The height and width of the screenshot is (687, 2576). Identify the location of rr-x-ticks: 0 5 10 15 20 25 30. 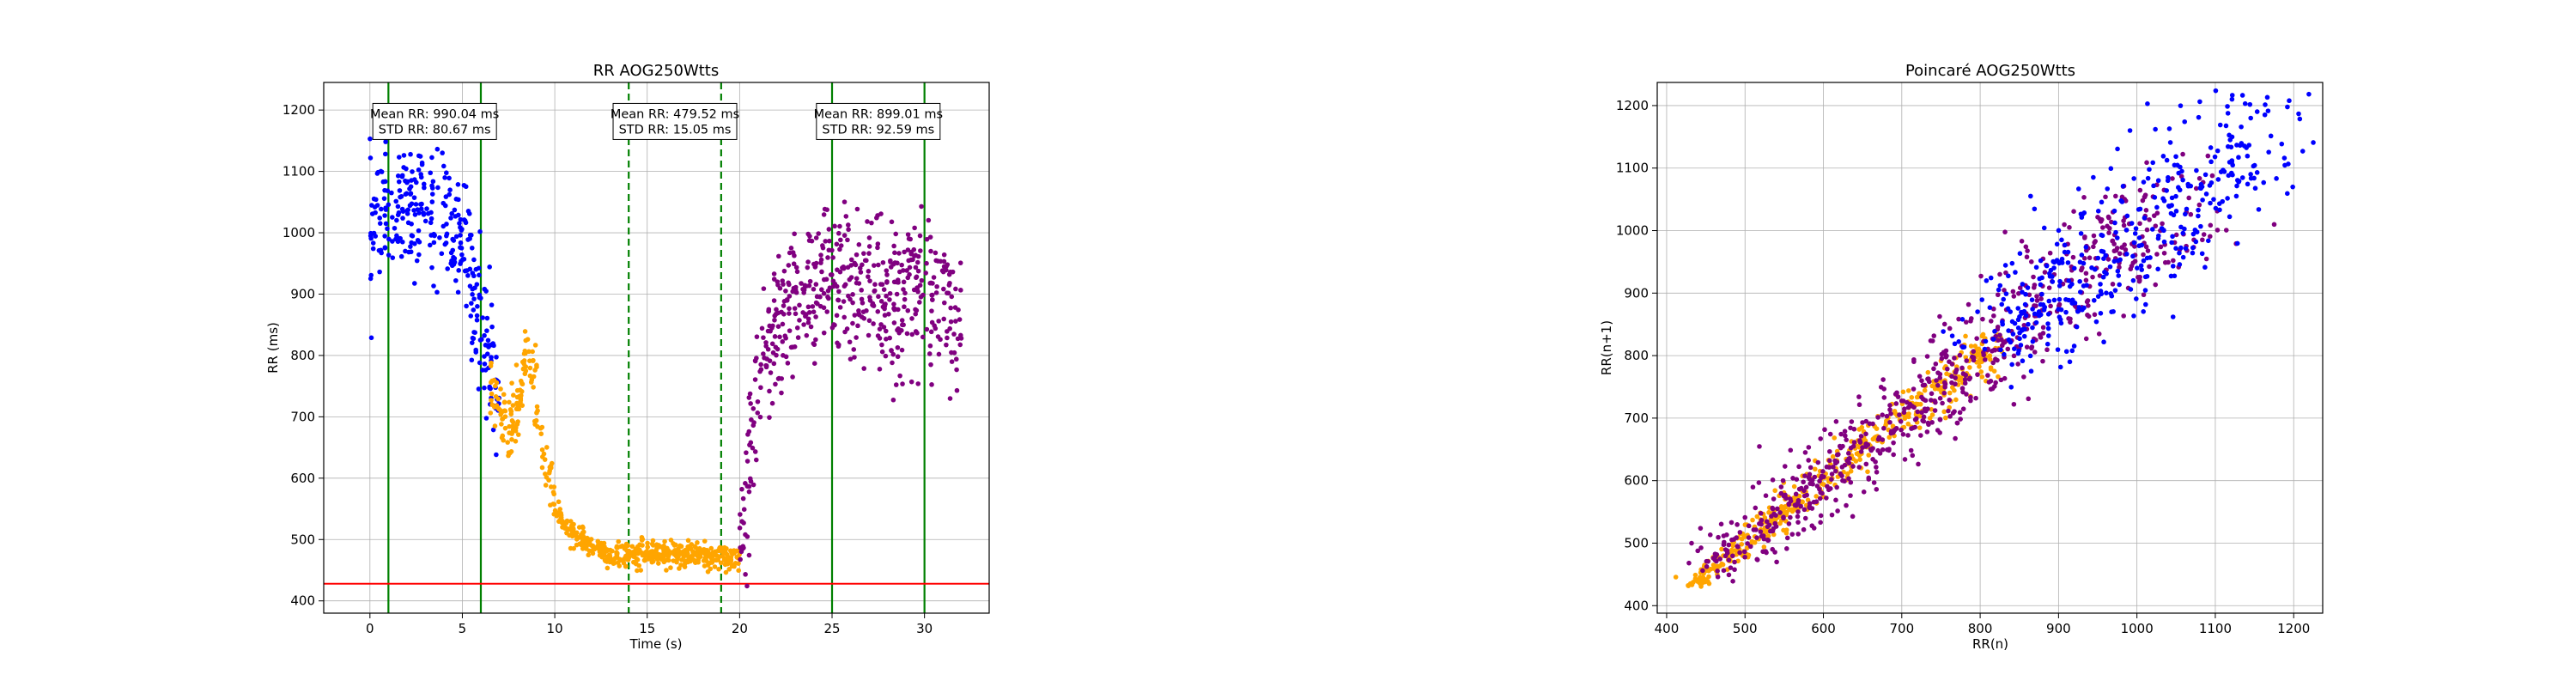
(649, 624).